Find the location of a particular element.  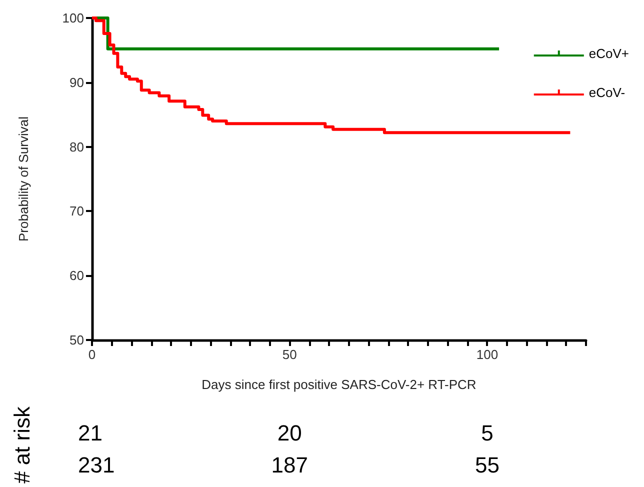

y-tick-label: 70 is located at coordinates (77, 211).